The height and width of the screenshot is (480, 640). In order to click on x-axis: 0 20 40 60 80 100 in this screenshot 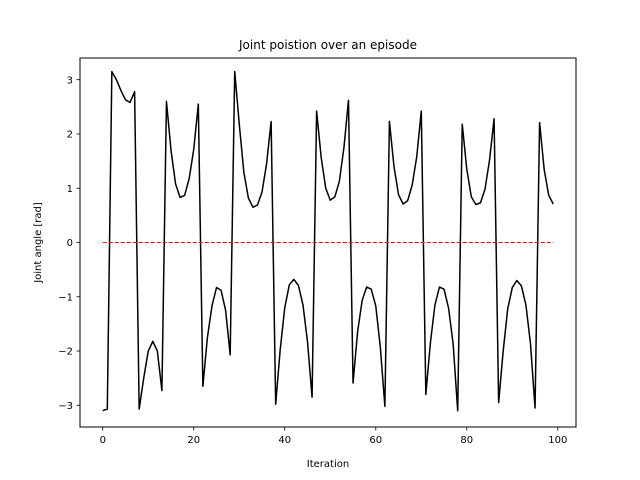, I will do `click(333, 436)`.